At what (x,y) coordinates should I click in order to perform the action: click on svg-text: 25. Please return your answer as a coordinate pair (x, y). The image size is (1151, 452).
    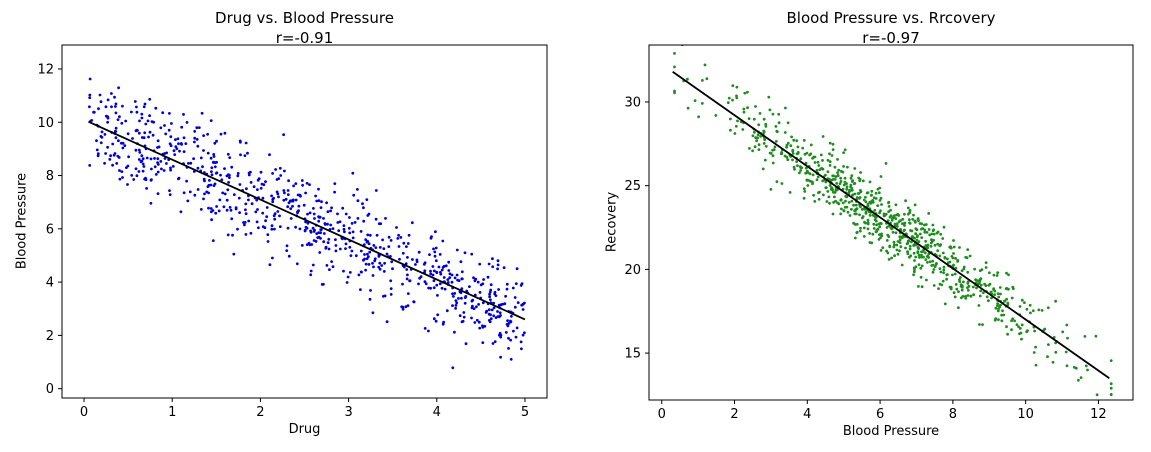
    Looking at the image, I should click on (632, 186).